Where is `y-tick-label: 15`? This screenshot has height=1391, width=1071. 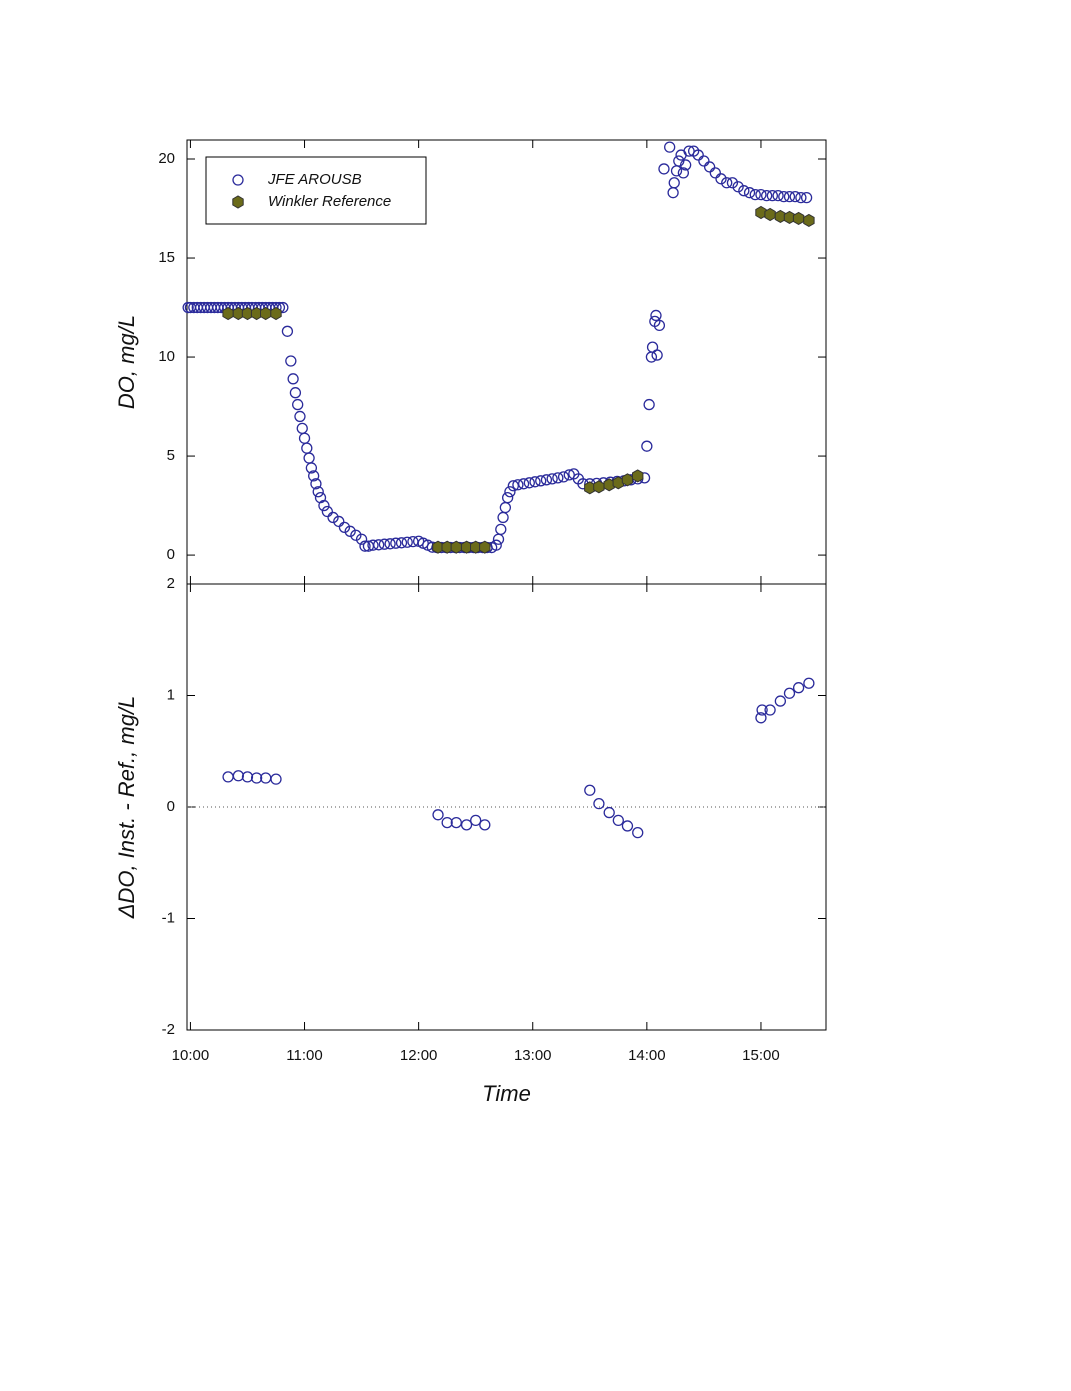
y-tick-label: 15 is located at coordinates (166, 257).